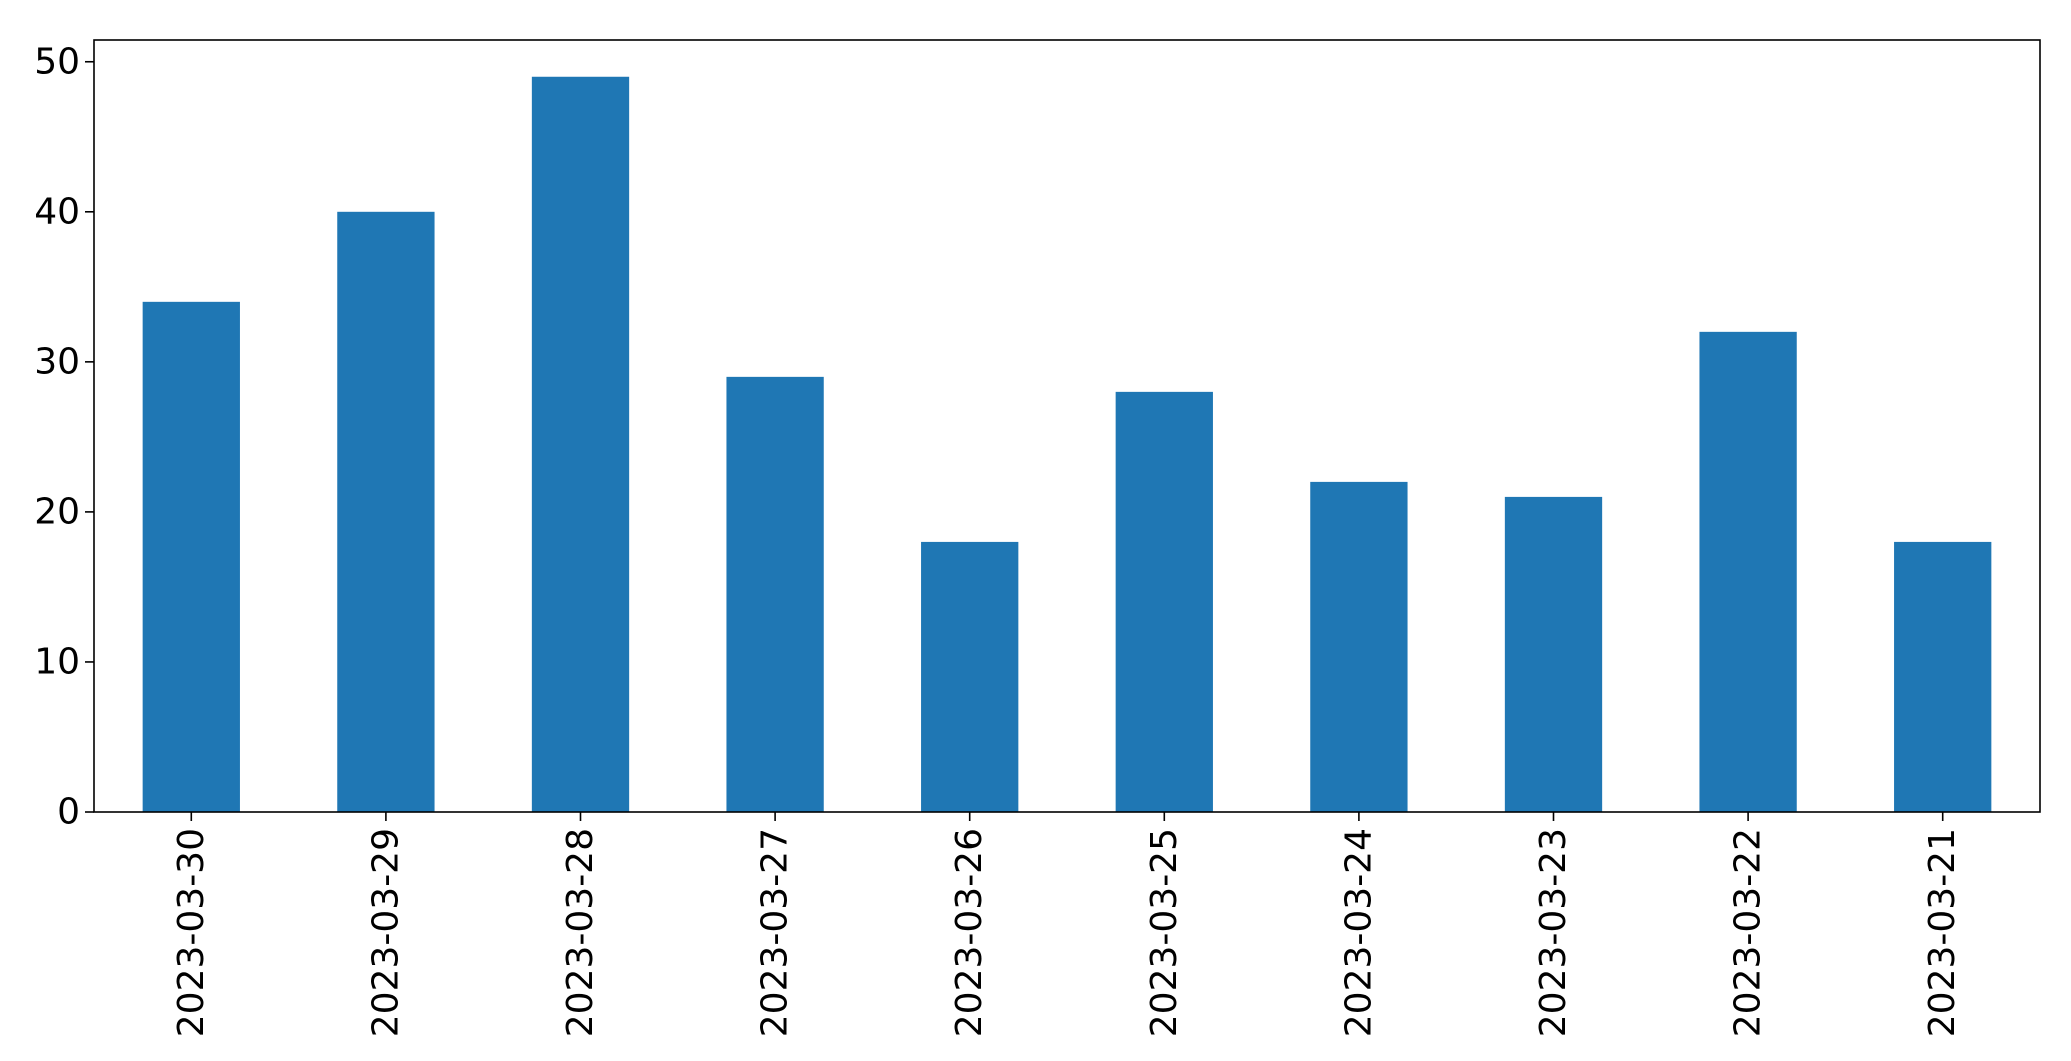  Describe the element at coordinates (57, 361) in the screenshot. I see `y-tick-label: 30` at that location.